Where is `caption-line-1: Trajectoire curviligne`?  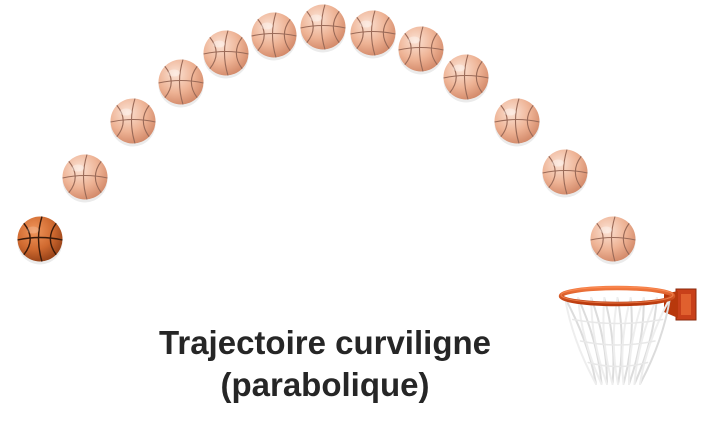 caption-line-1: Trajectoire curviligne is located at coordinates (325, 342).